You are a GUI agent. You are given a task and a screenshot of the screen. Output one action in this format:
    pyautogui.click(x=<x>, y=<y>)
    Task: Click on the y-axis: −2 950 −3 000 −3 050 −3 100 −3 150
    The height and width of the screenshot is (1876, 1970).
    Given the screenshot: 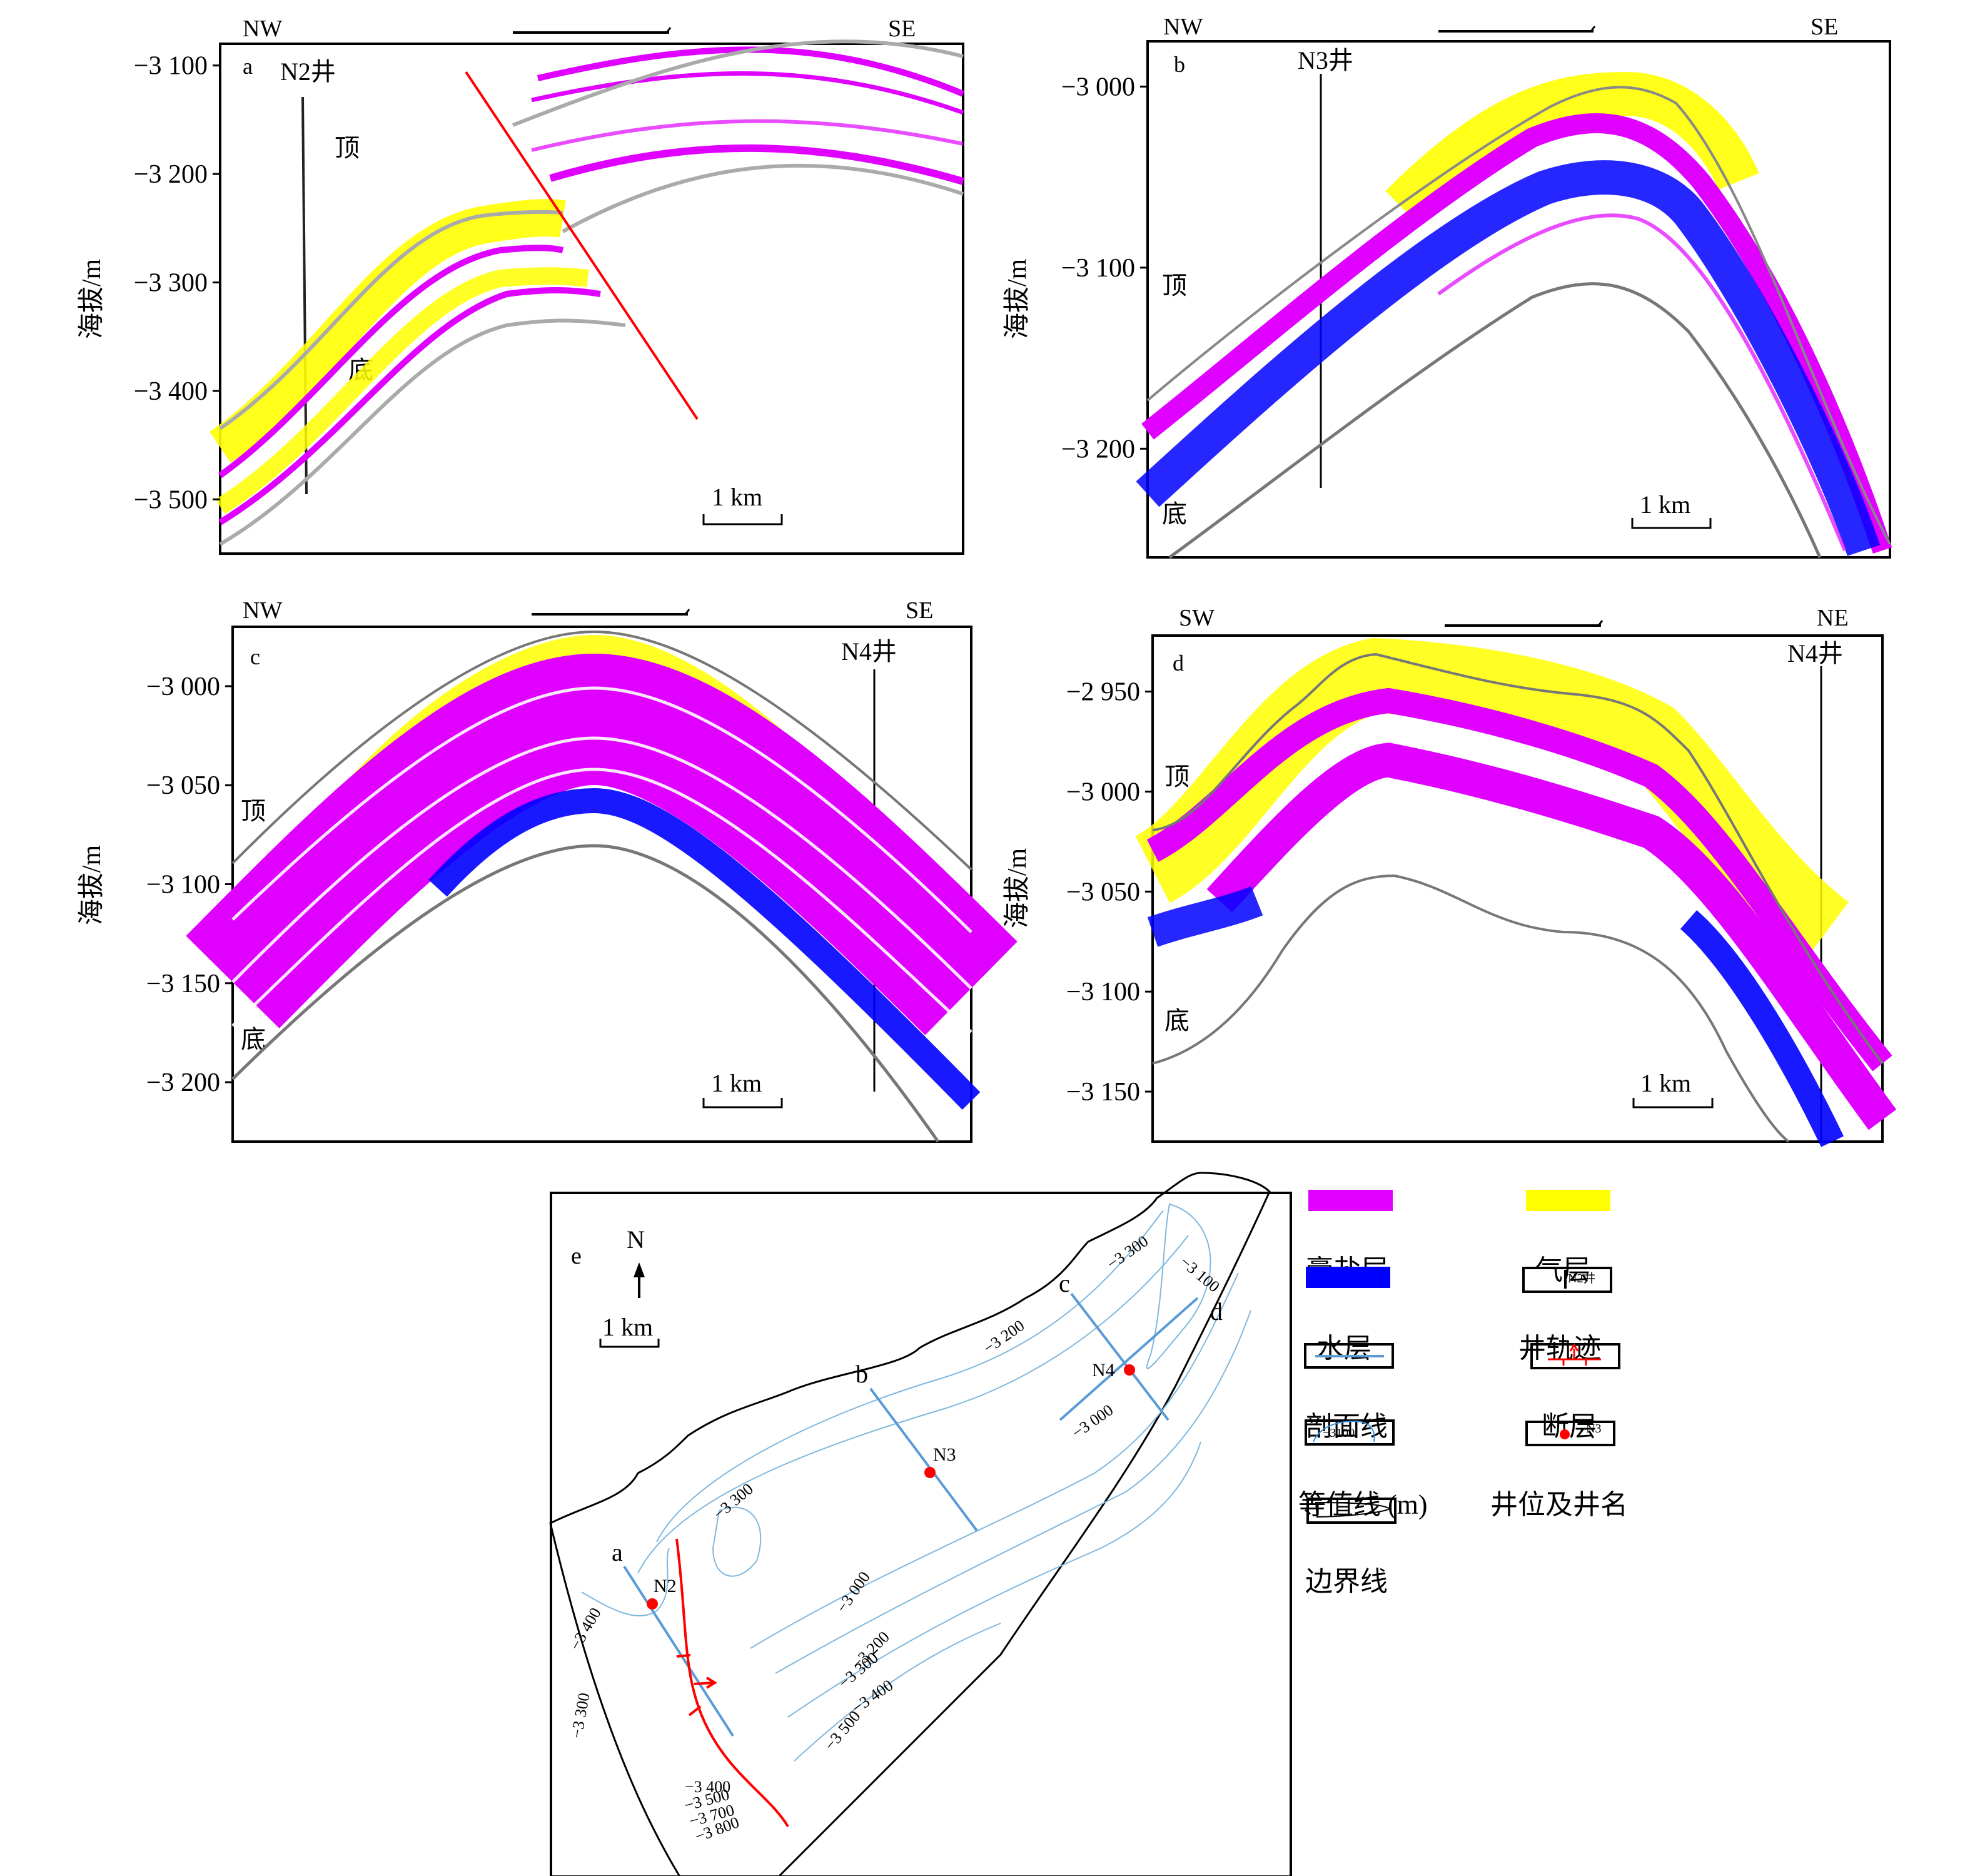 What is the action you would take?
    pyautogui.click(x=1109, y=893)
    